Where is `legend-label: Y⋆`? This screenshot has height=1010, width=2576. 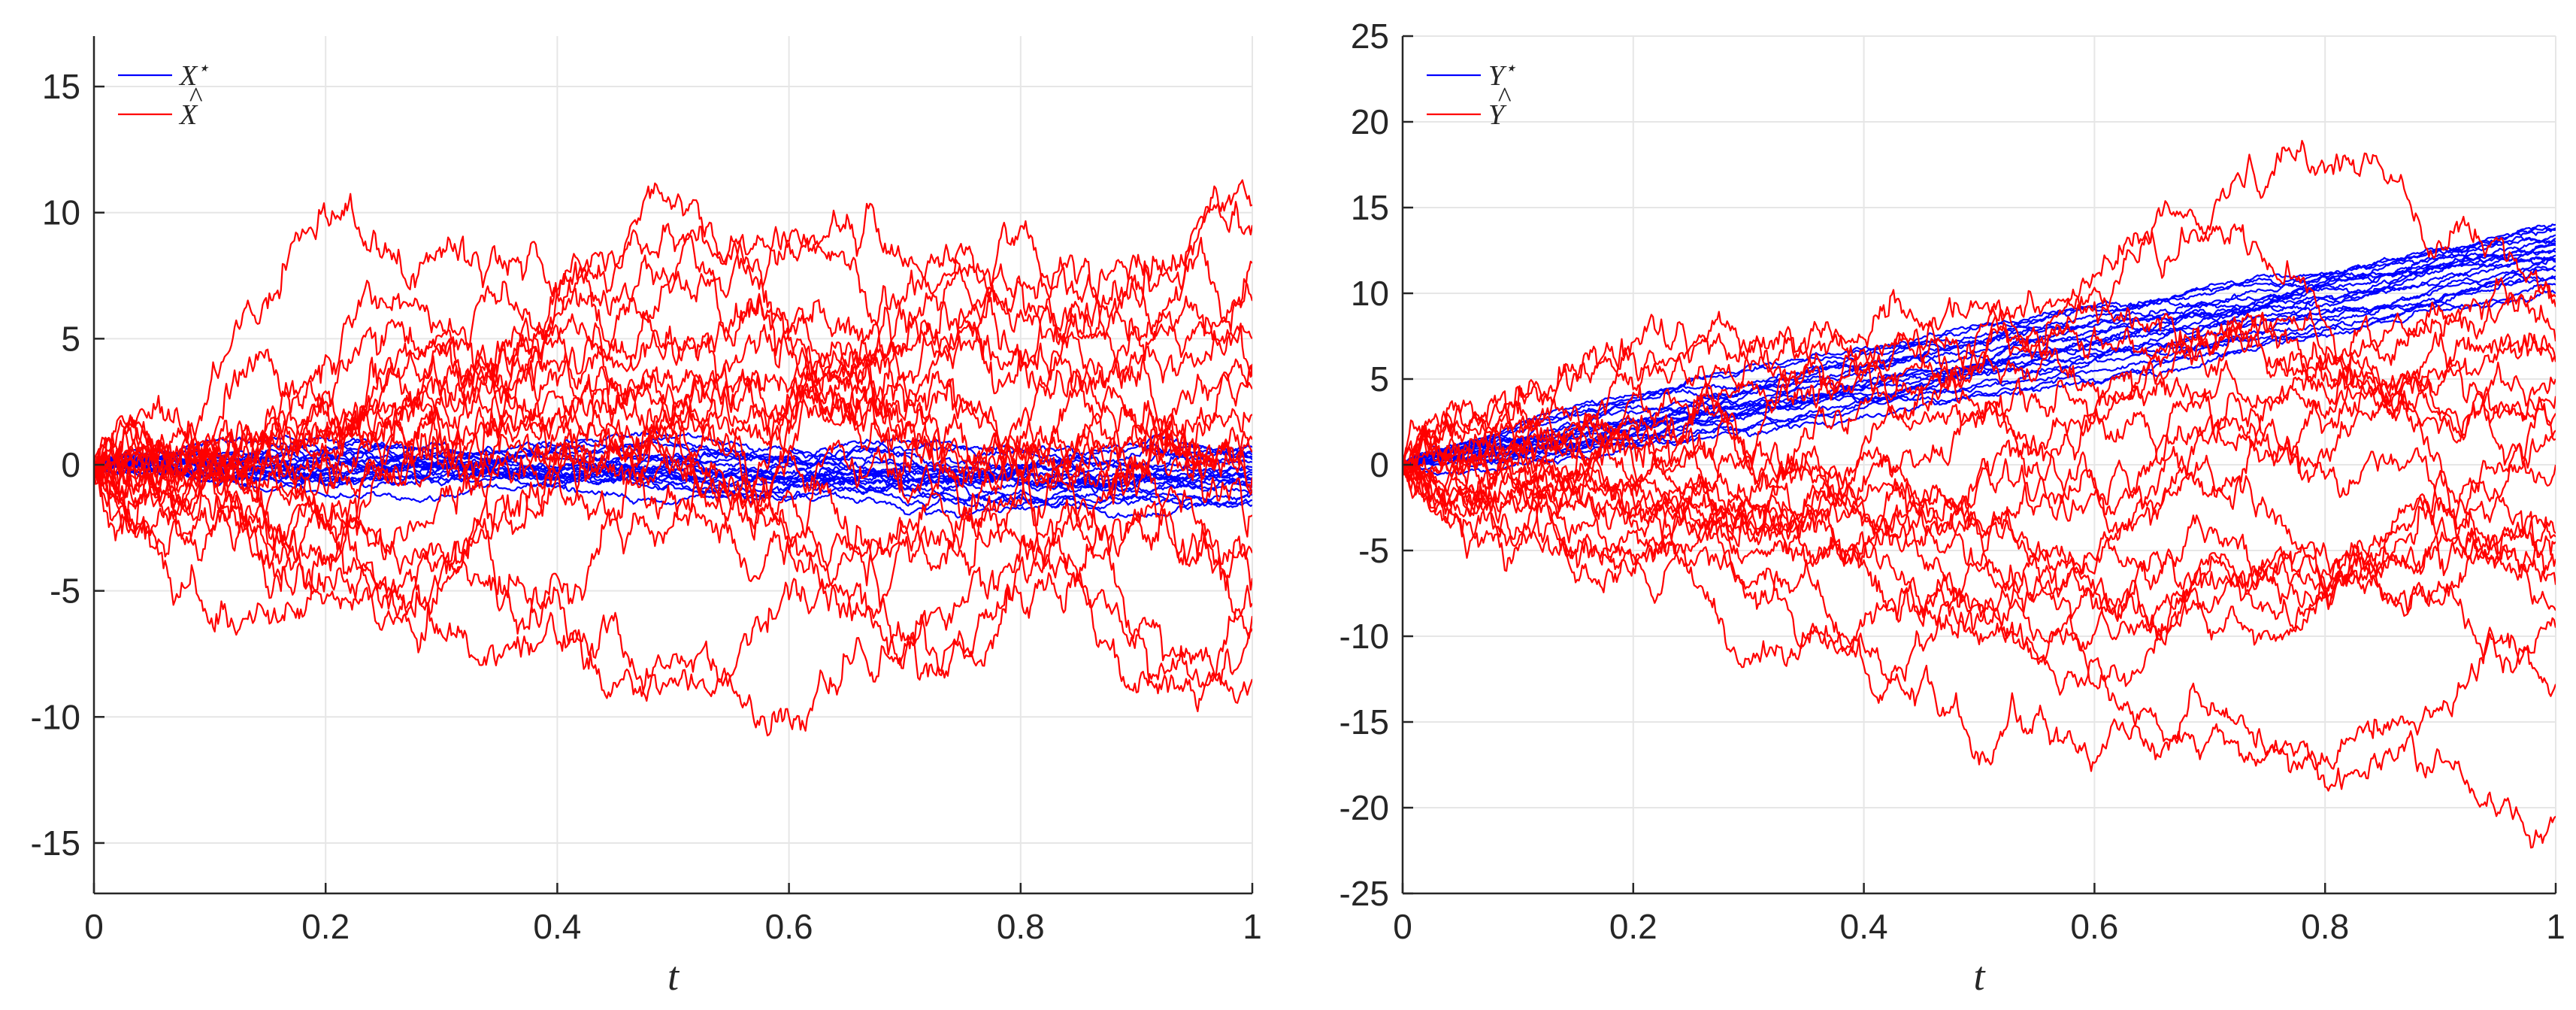 legend-label: Y⋆ is located at coordinates (1502, 74).